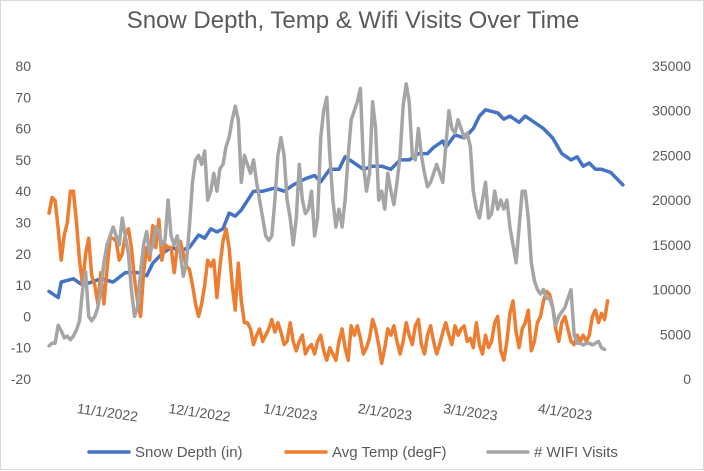 The image size is (704, 471). I want to click on legend-label: Snow Depth (in), so click(189, 452).